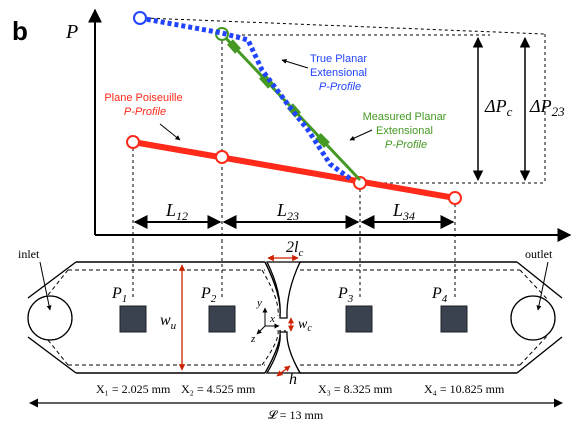  What do you see at coordinates (246, 99) in the screenshot?
I see `true-profile-line` at bounding box center [246, 99].